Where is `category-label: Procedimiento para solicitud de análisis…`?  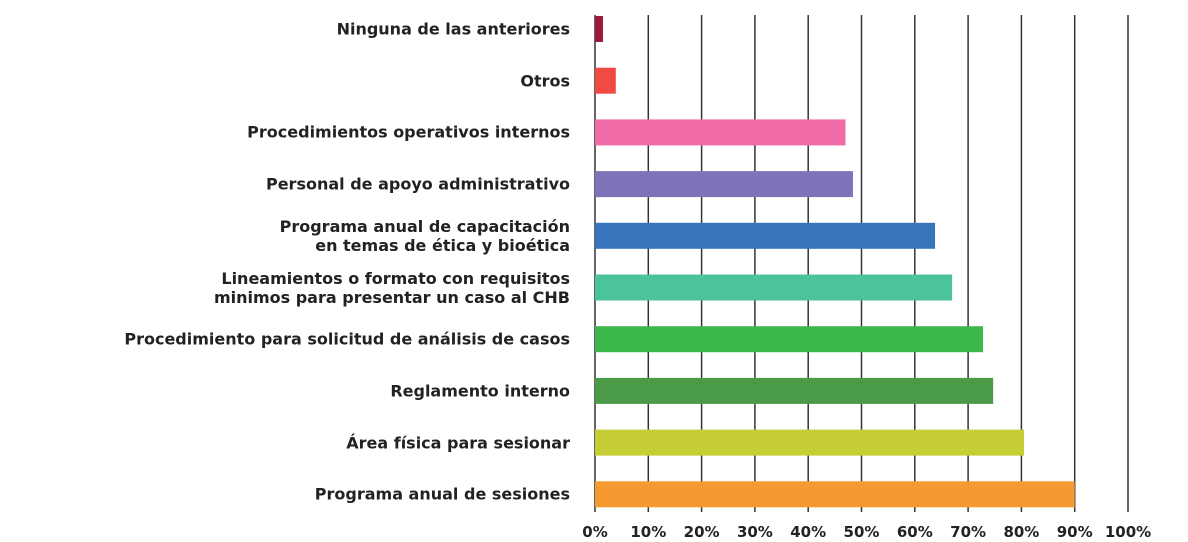 category-label: Procedimiento para solicitud de análisis… is located at coordinates (347, 339).